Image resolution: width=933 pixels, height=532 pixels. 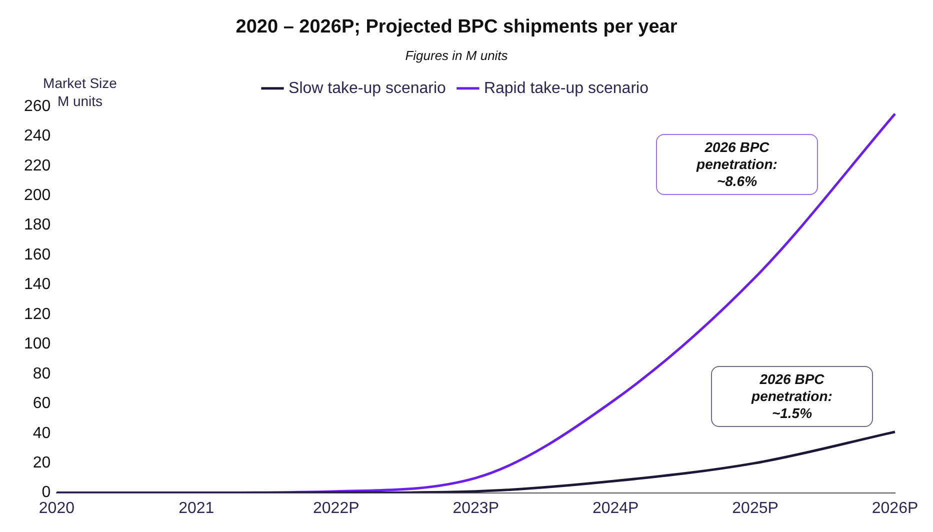 What do you see at coordinates (895, 508) in the screenshot?
I see `x-tick-label: 2026P` at bounding box center [895, 508].